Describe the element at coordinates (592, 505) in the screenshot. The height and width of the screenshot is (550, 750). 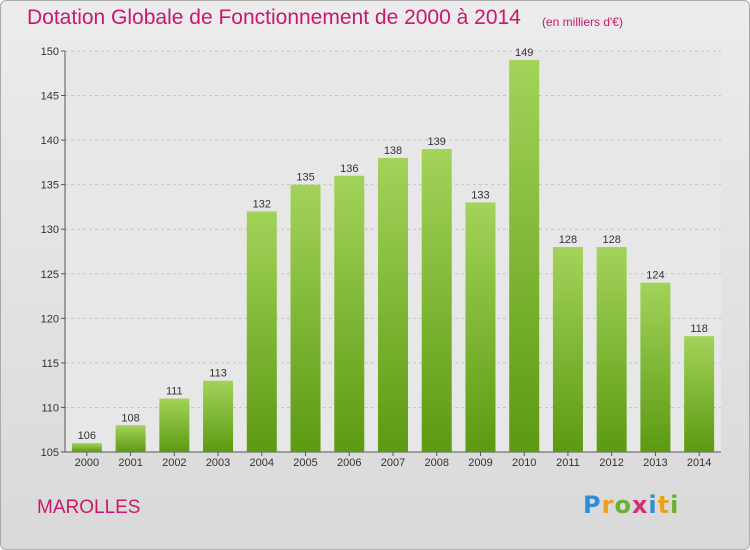
I see `logo-letter: P` at that location.